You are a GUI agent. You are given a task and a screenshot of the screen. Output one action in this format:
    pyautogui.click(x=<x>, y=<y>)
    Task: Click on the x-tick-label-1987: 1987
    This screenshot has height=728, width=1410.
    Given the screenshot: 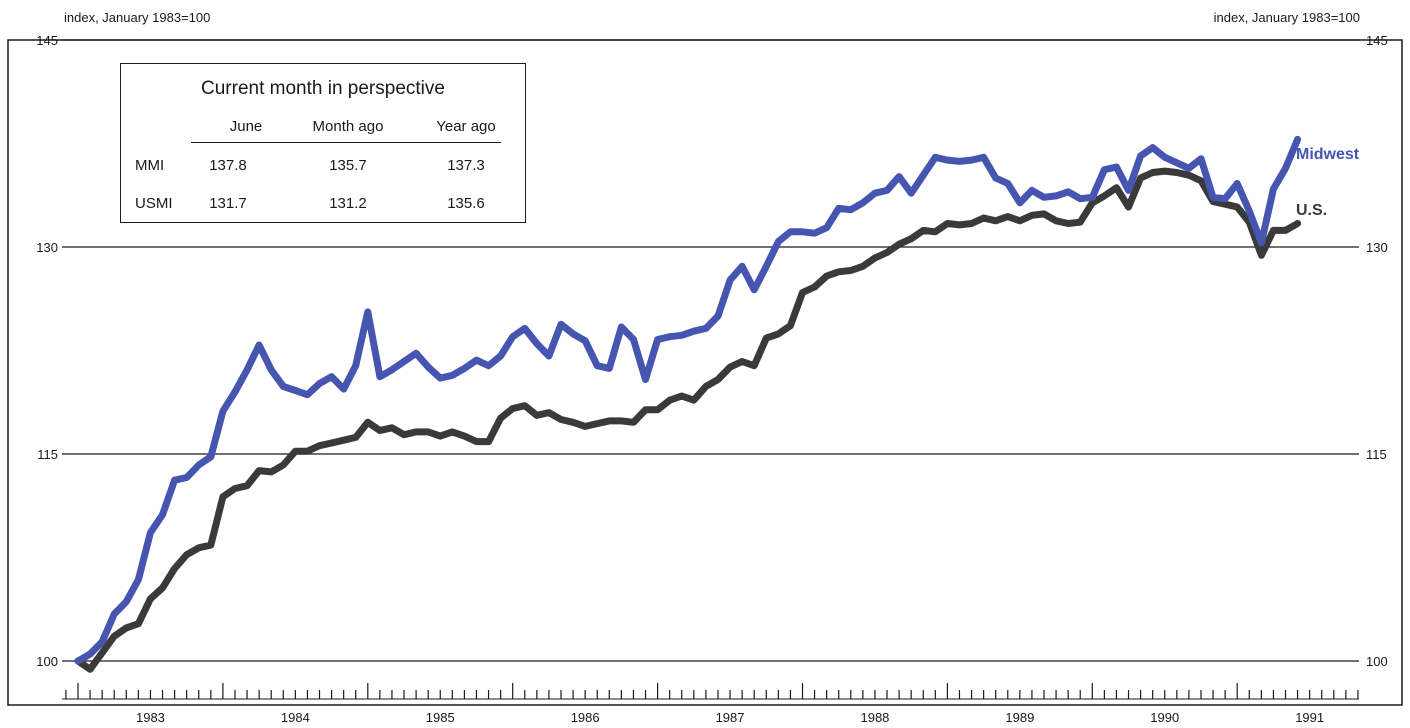 What is the action you would take?
    pyautogui.click(x=730, y=717)
    